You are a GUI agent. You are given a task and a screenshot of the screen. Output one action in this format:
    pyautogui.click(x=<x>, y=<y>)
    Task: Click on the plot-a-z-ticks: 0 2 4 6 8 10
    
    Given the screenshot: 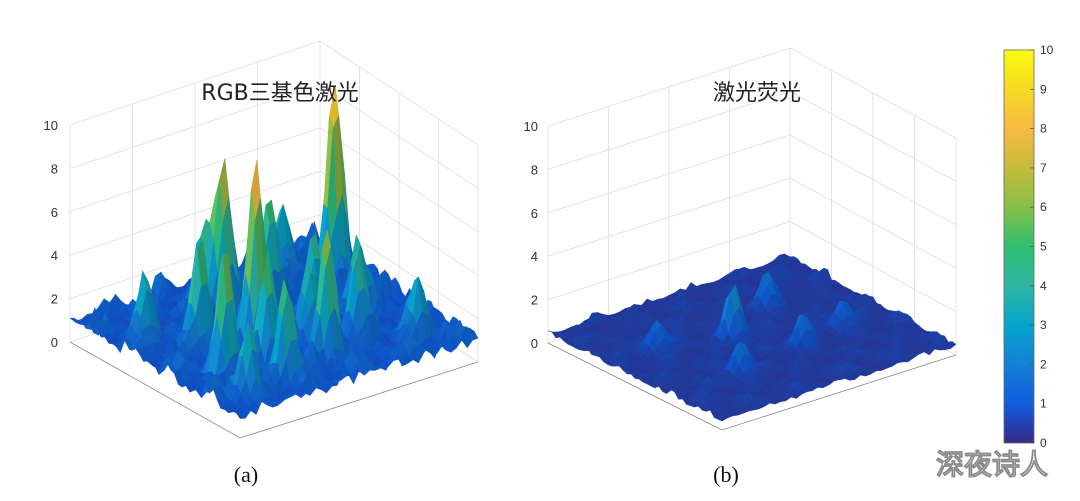 What is the action you would take?
    pyautogui.click(x=51, y=234)
    